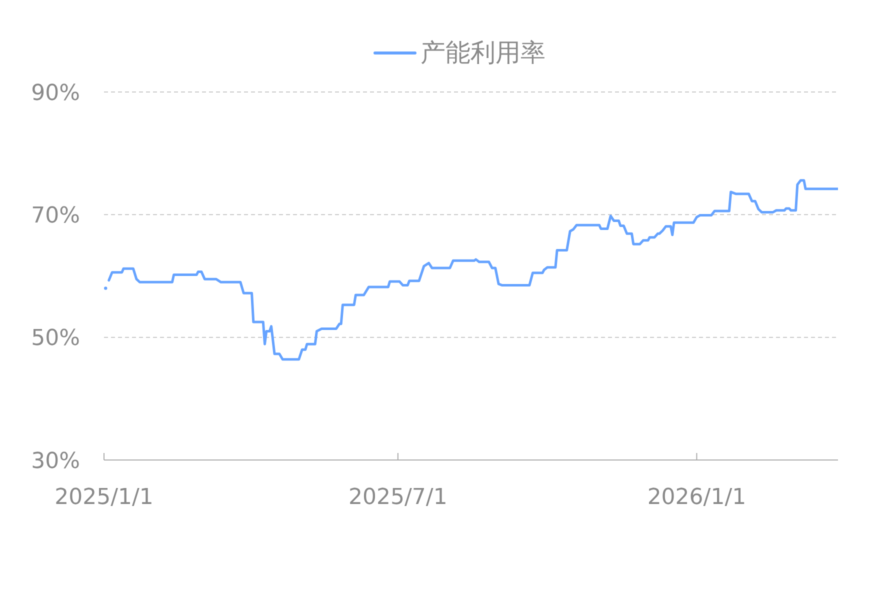  I want to click on x-tick-label: 2026/1/1, so click(696, 497).